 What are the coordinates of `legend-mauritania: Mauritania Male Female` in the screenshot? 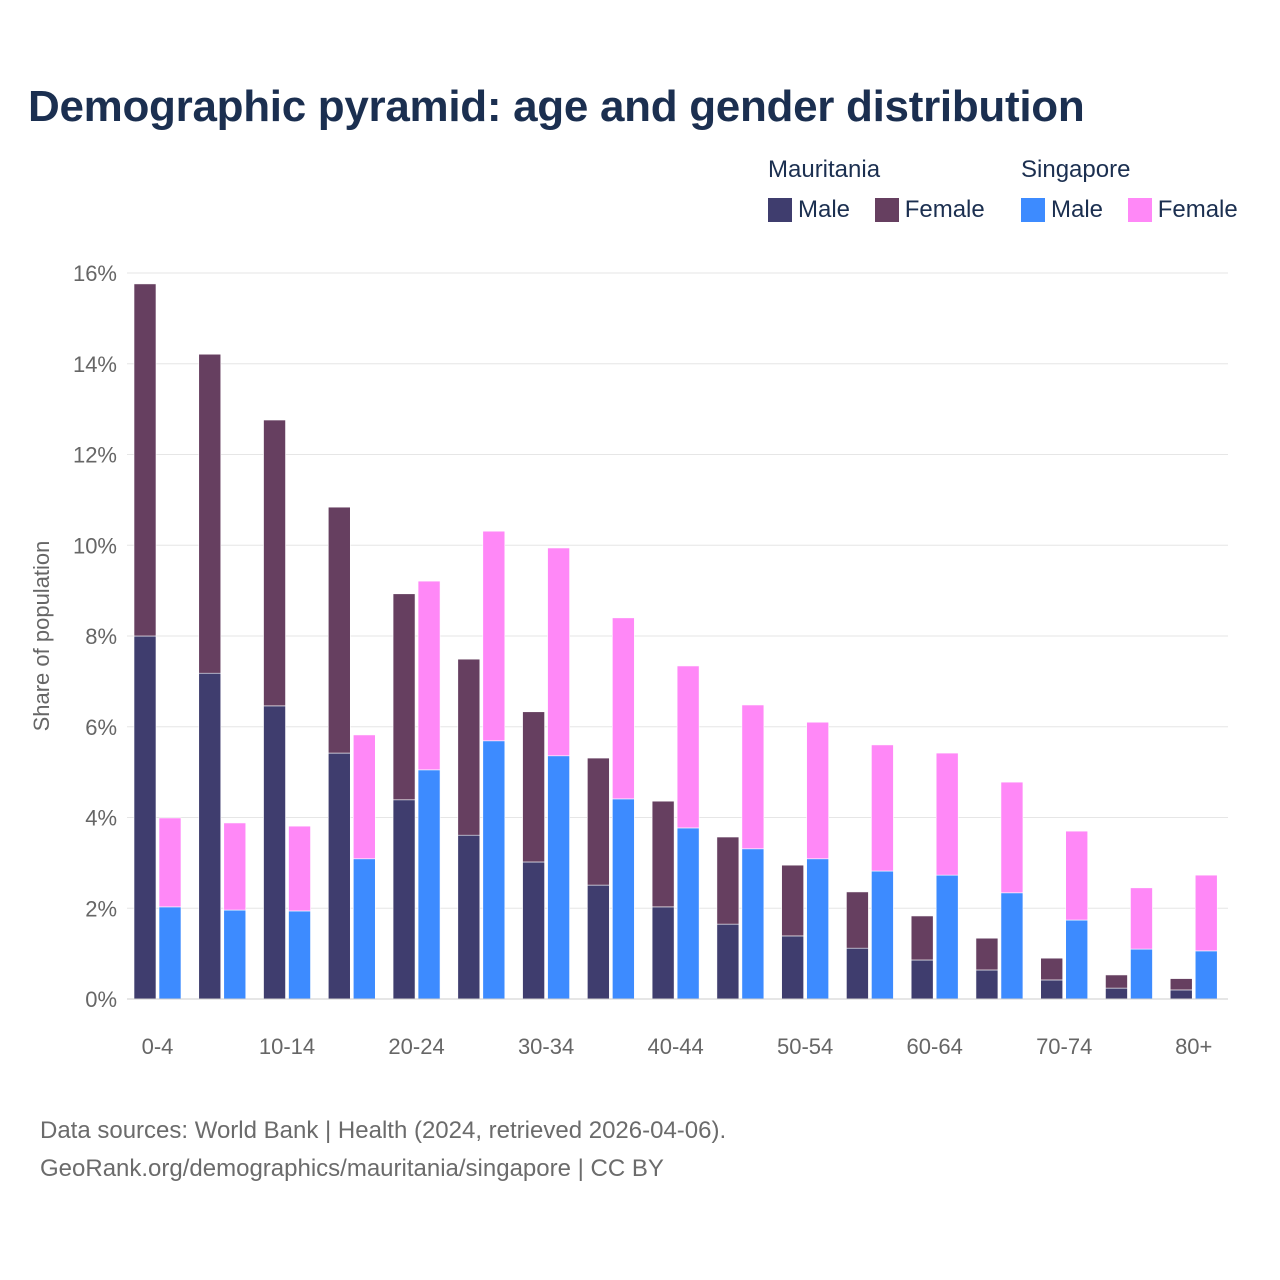 It's located at (885, 192).